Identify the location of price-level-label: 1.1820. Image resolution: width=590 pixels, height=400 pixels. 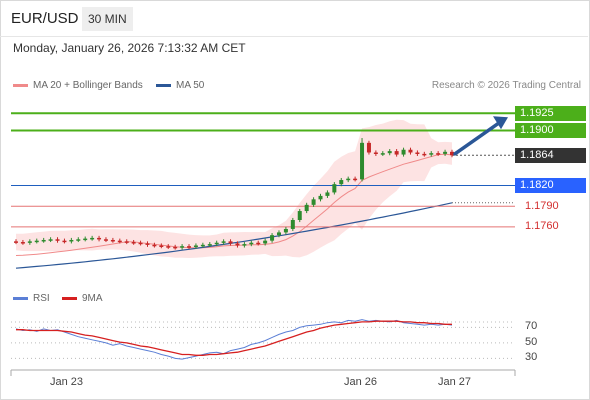
(550, 186).